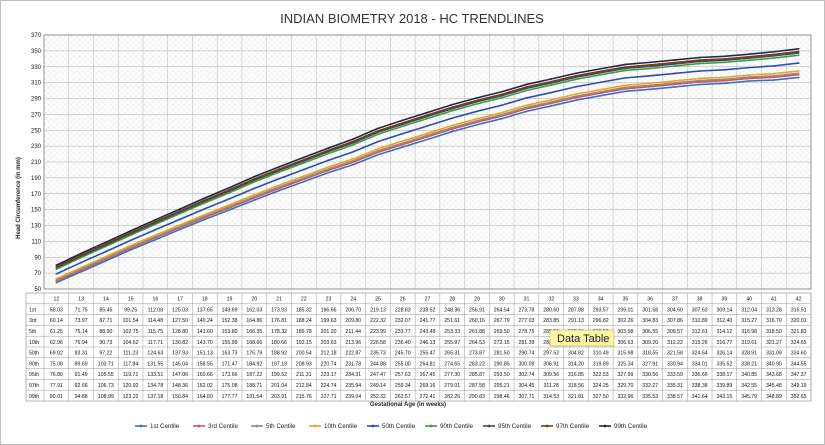  Describe the element at coordinates (304, 375) in the screenshot. I see `table-cell: 211.31` at that location.